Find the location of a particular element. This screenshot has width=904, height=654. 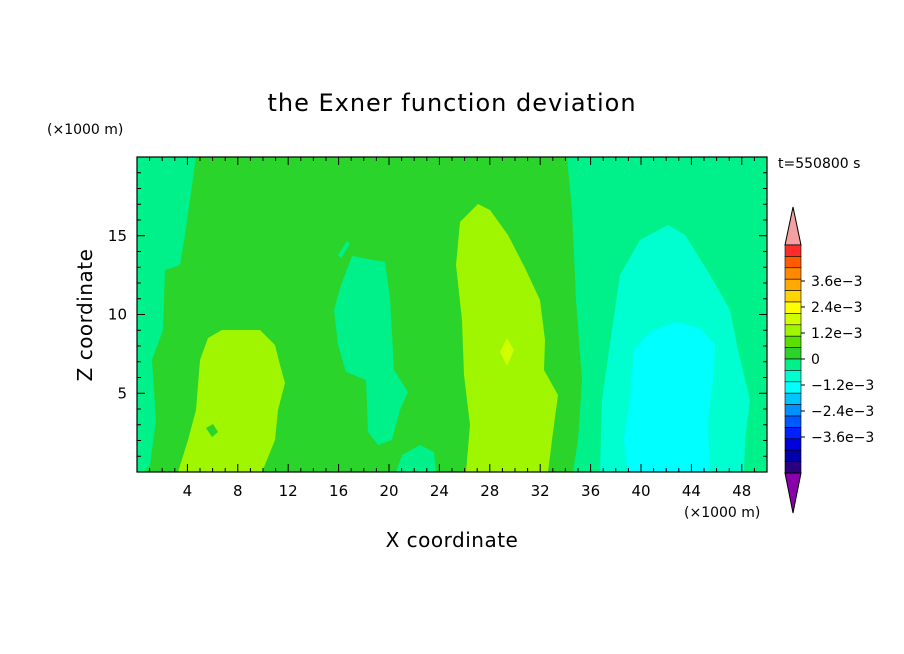

x-tick-label: 4 is located at coordinates (188, 491).